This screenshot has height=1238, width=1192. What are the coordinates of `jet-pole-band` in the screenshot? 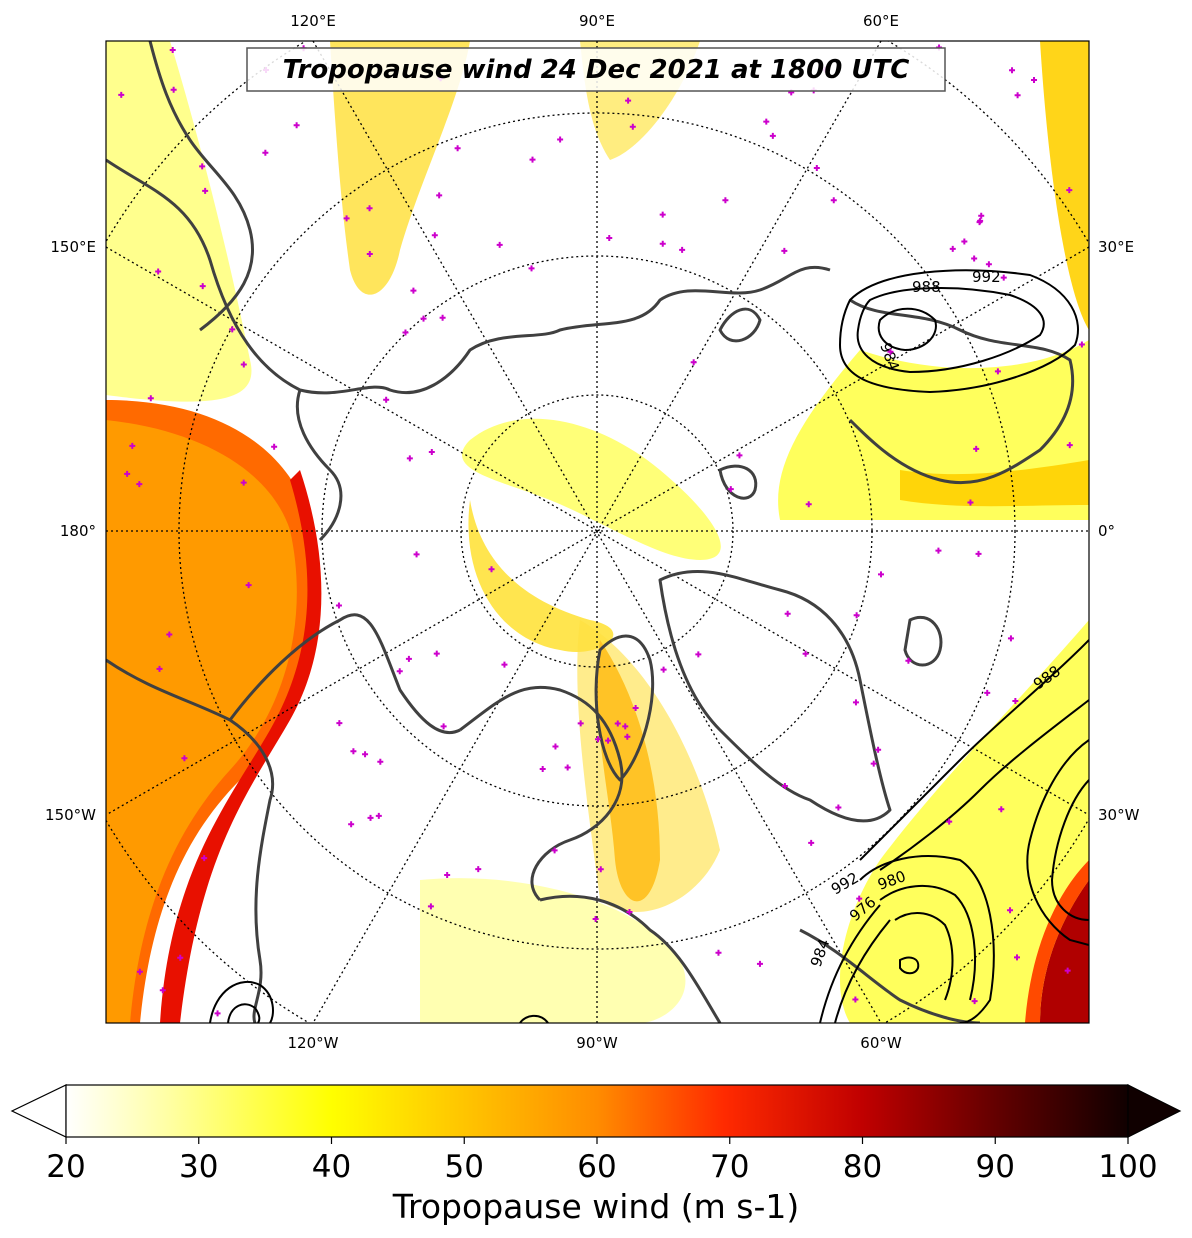 It's located at (591, 489).